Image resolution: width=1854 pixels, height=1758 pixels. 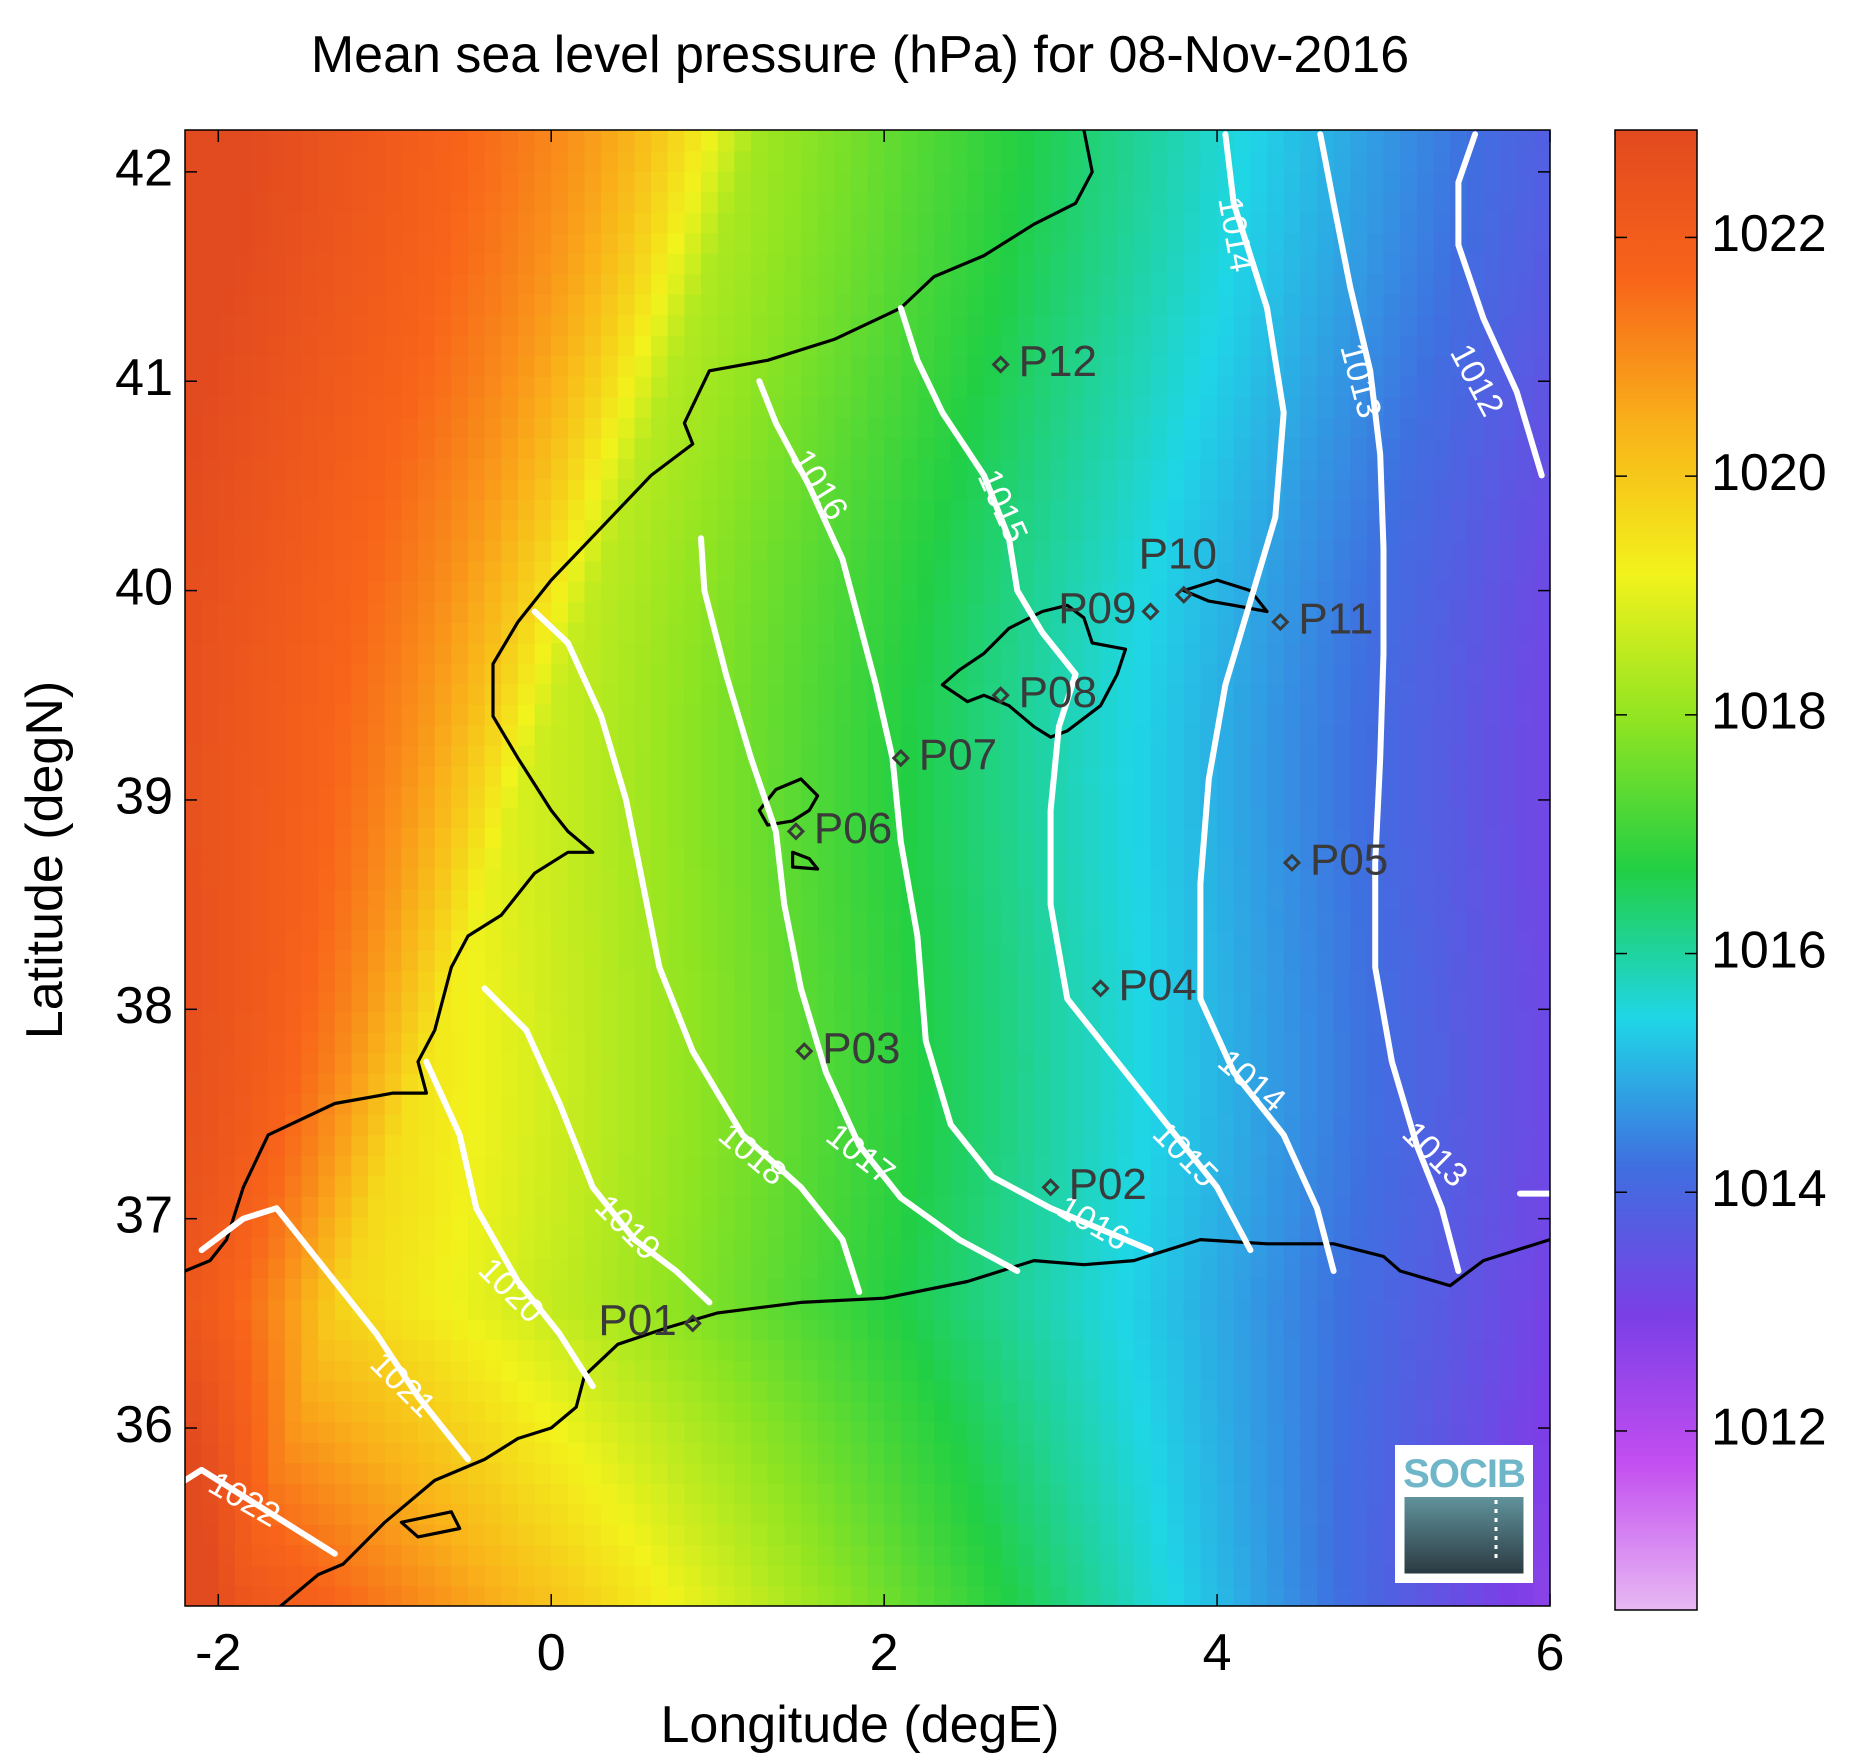 What do you see at coordinates (430, 1524) in the screenshot?
I see `coastline-alboran` at bounding box center [430, 1524].